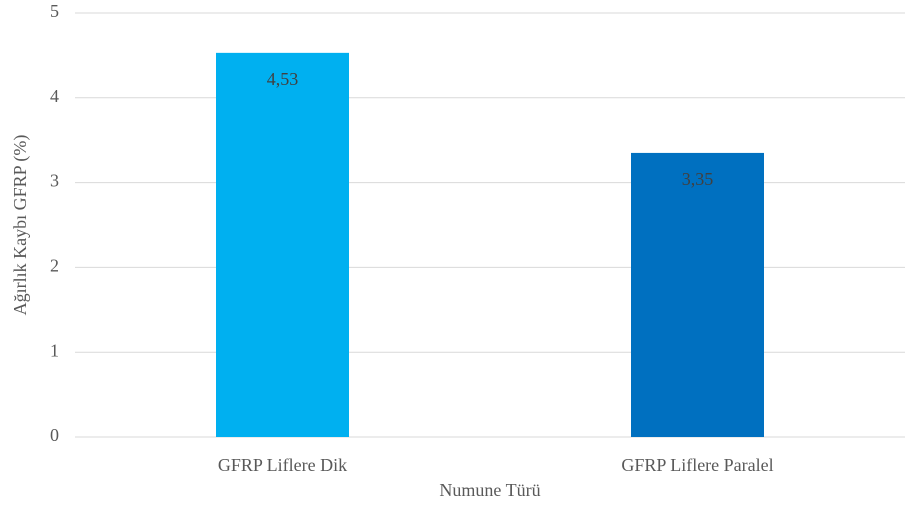 This screenshot has height=507, width=914. I want to click on x-axis-title: Numune Türü, so click(489, 490).